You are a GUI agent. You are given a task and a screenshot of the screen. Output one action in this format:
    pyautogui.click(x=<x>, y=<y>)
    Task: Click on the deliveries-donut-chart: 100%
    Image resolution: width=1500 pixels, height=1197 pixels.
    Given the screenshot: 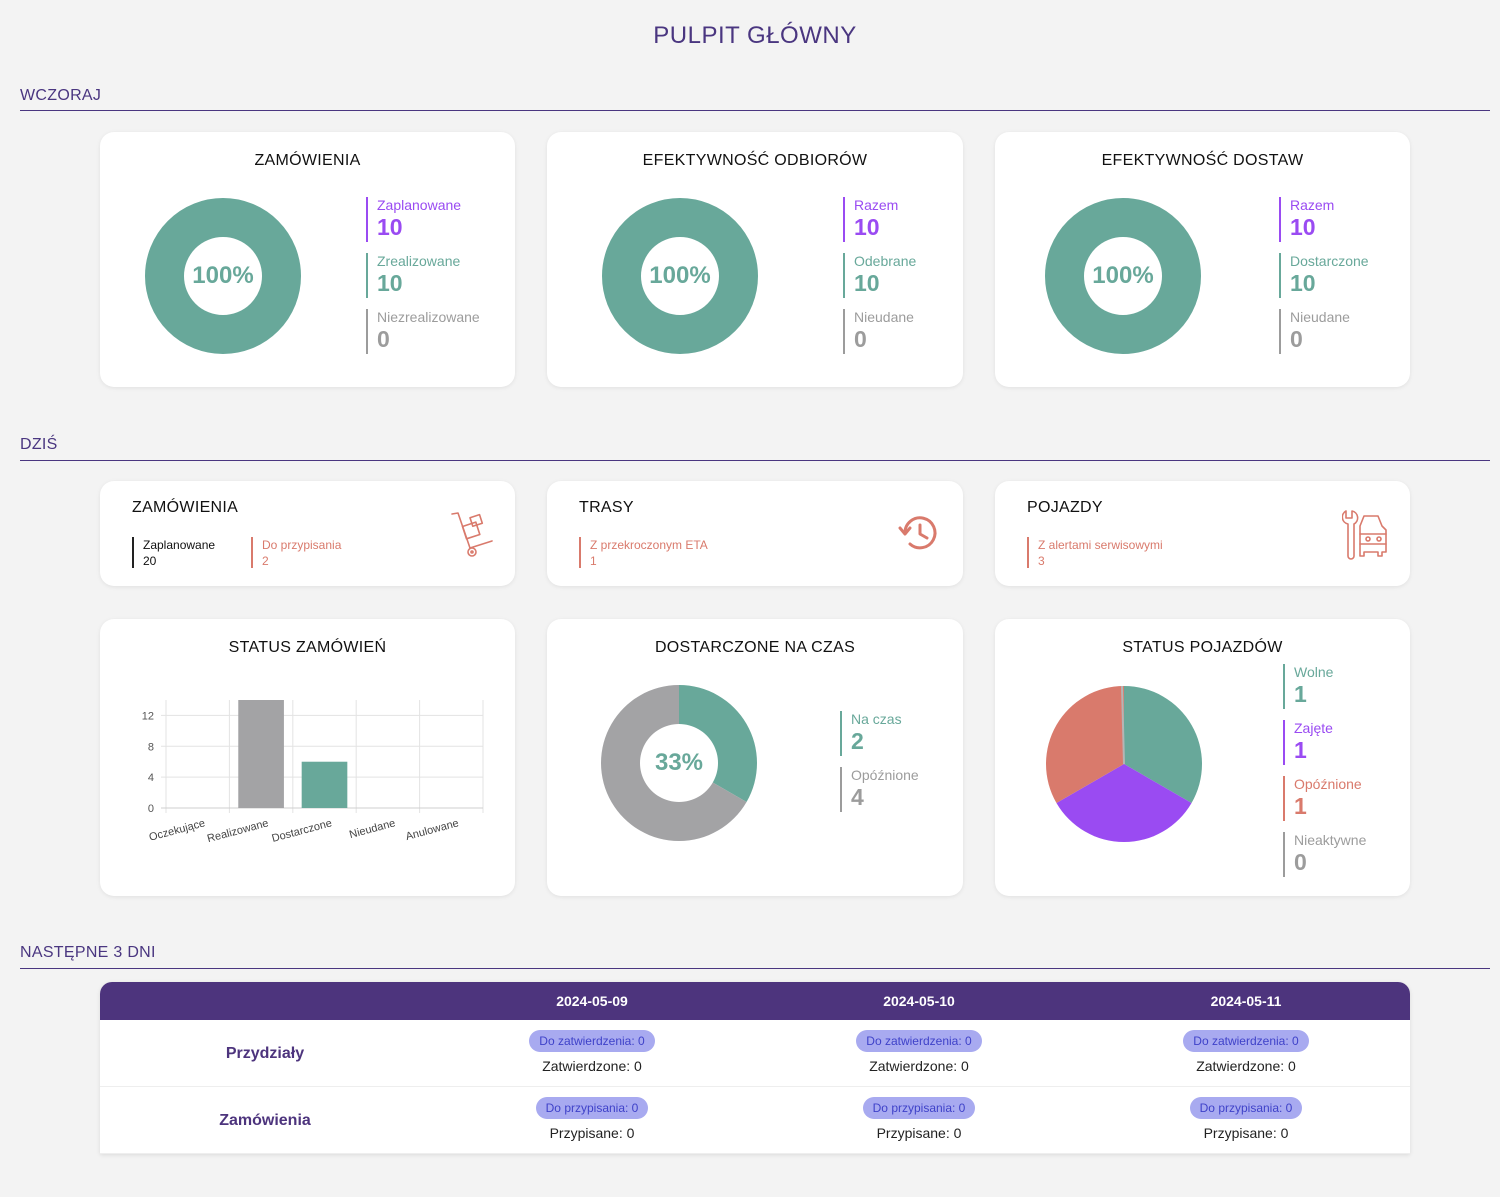 What is the action you would take?
    pyautogui.click(x=1123, y=276)
    